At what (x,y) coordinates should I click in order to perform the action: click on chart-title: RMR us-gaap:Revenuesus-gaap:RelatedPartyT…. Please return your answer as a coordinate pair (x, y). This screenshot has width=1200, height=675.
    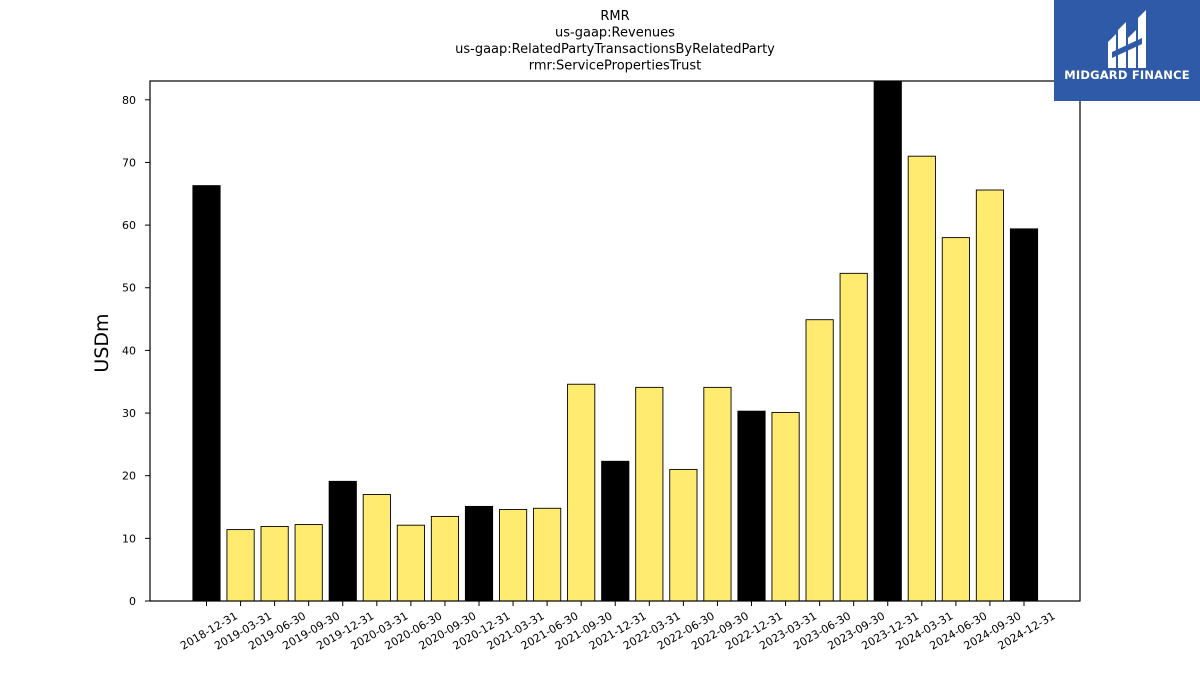
    Looking at the image, I should click on (615, 41).